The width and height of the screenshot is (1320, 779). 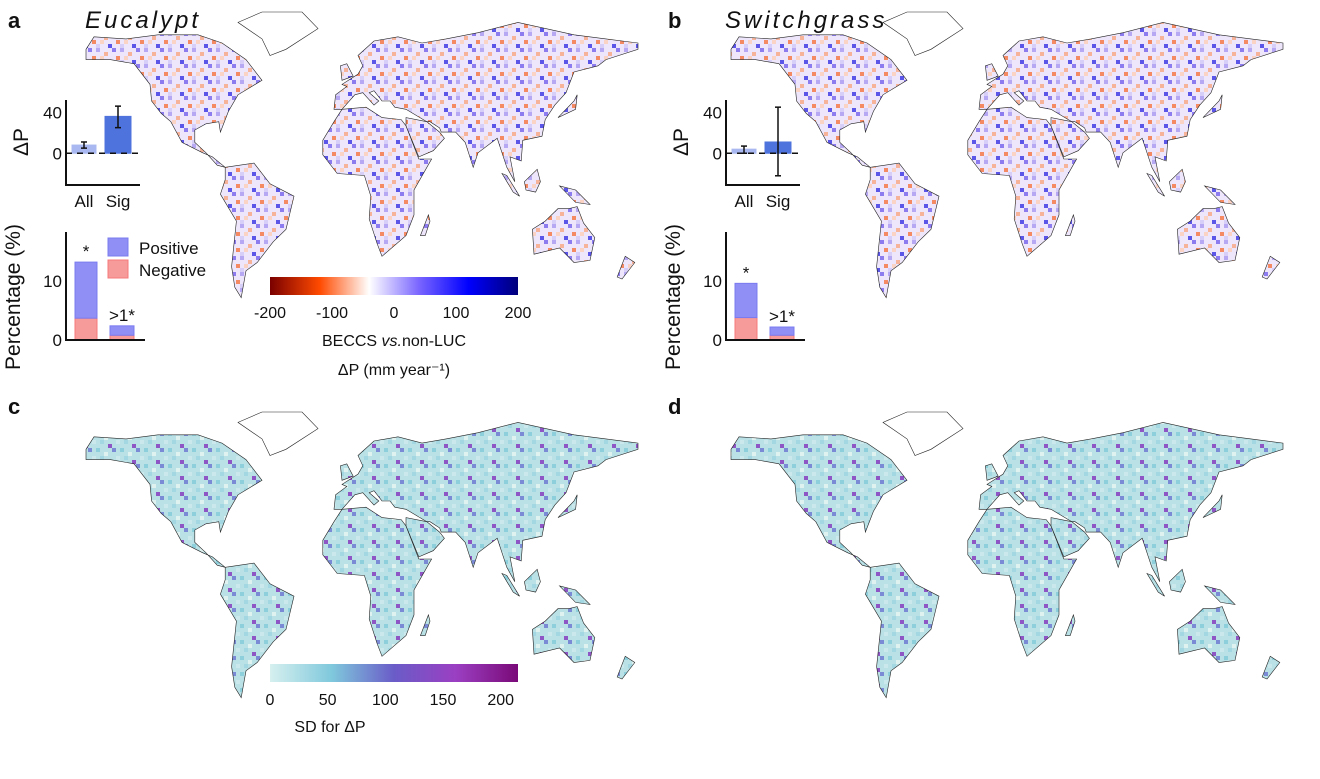 What do you see at coordinates (118, 247) in the screenshot?
I see `legend-swatch-positive` at bounding box center [118, 247].